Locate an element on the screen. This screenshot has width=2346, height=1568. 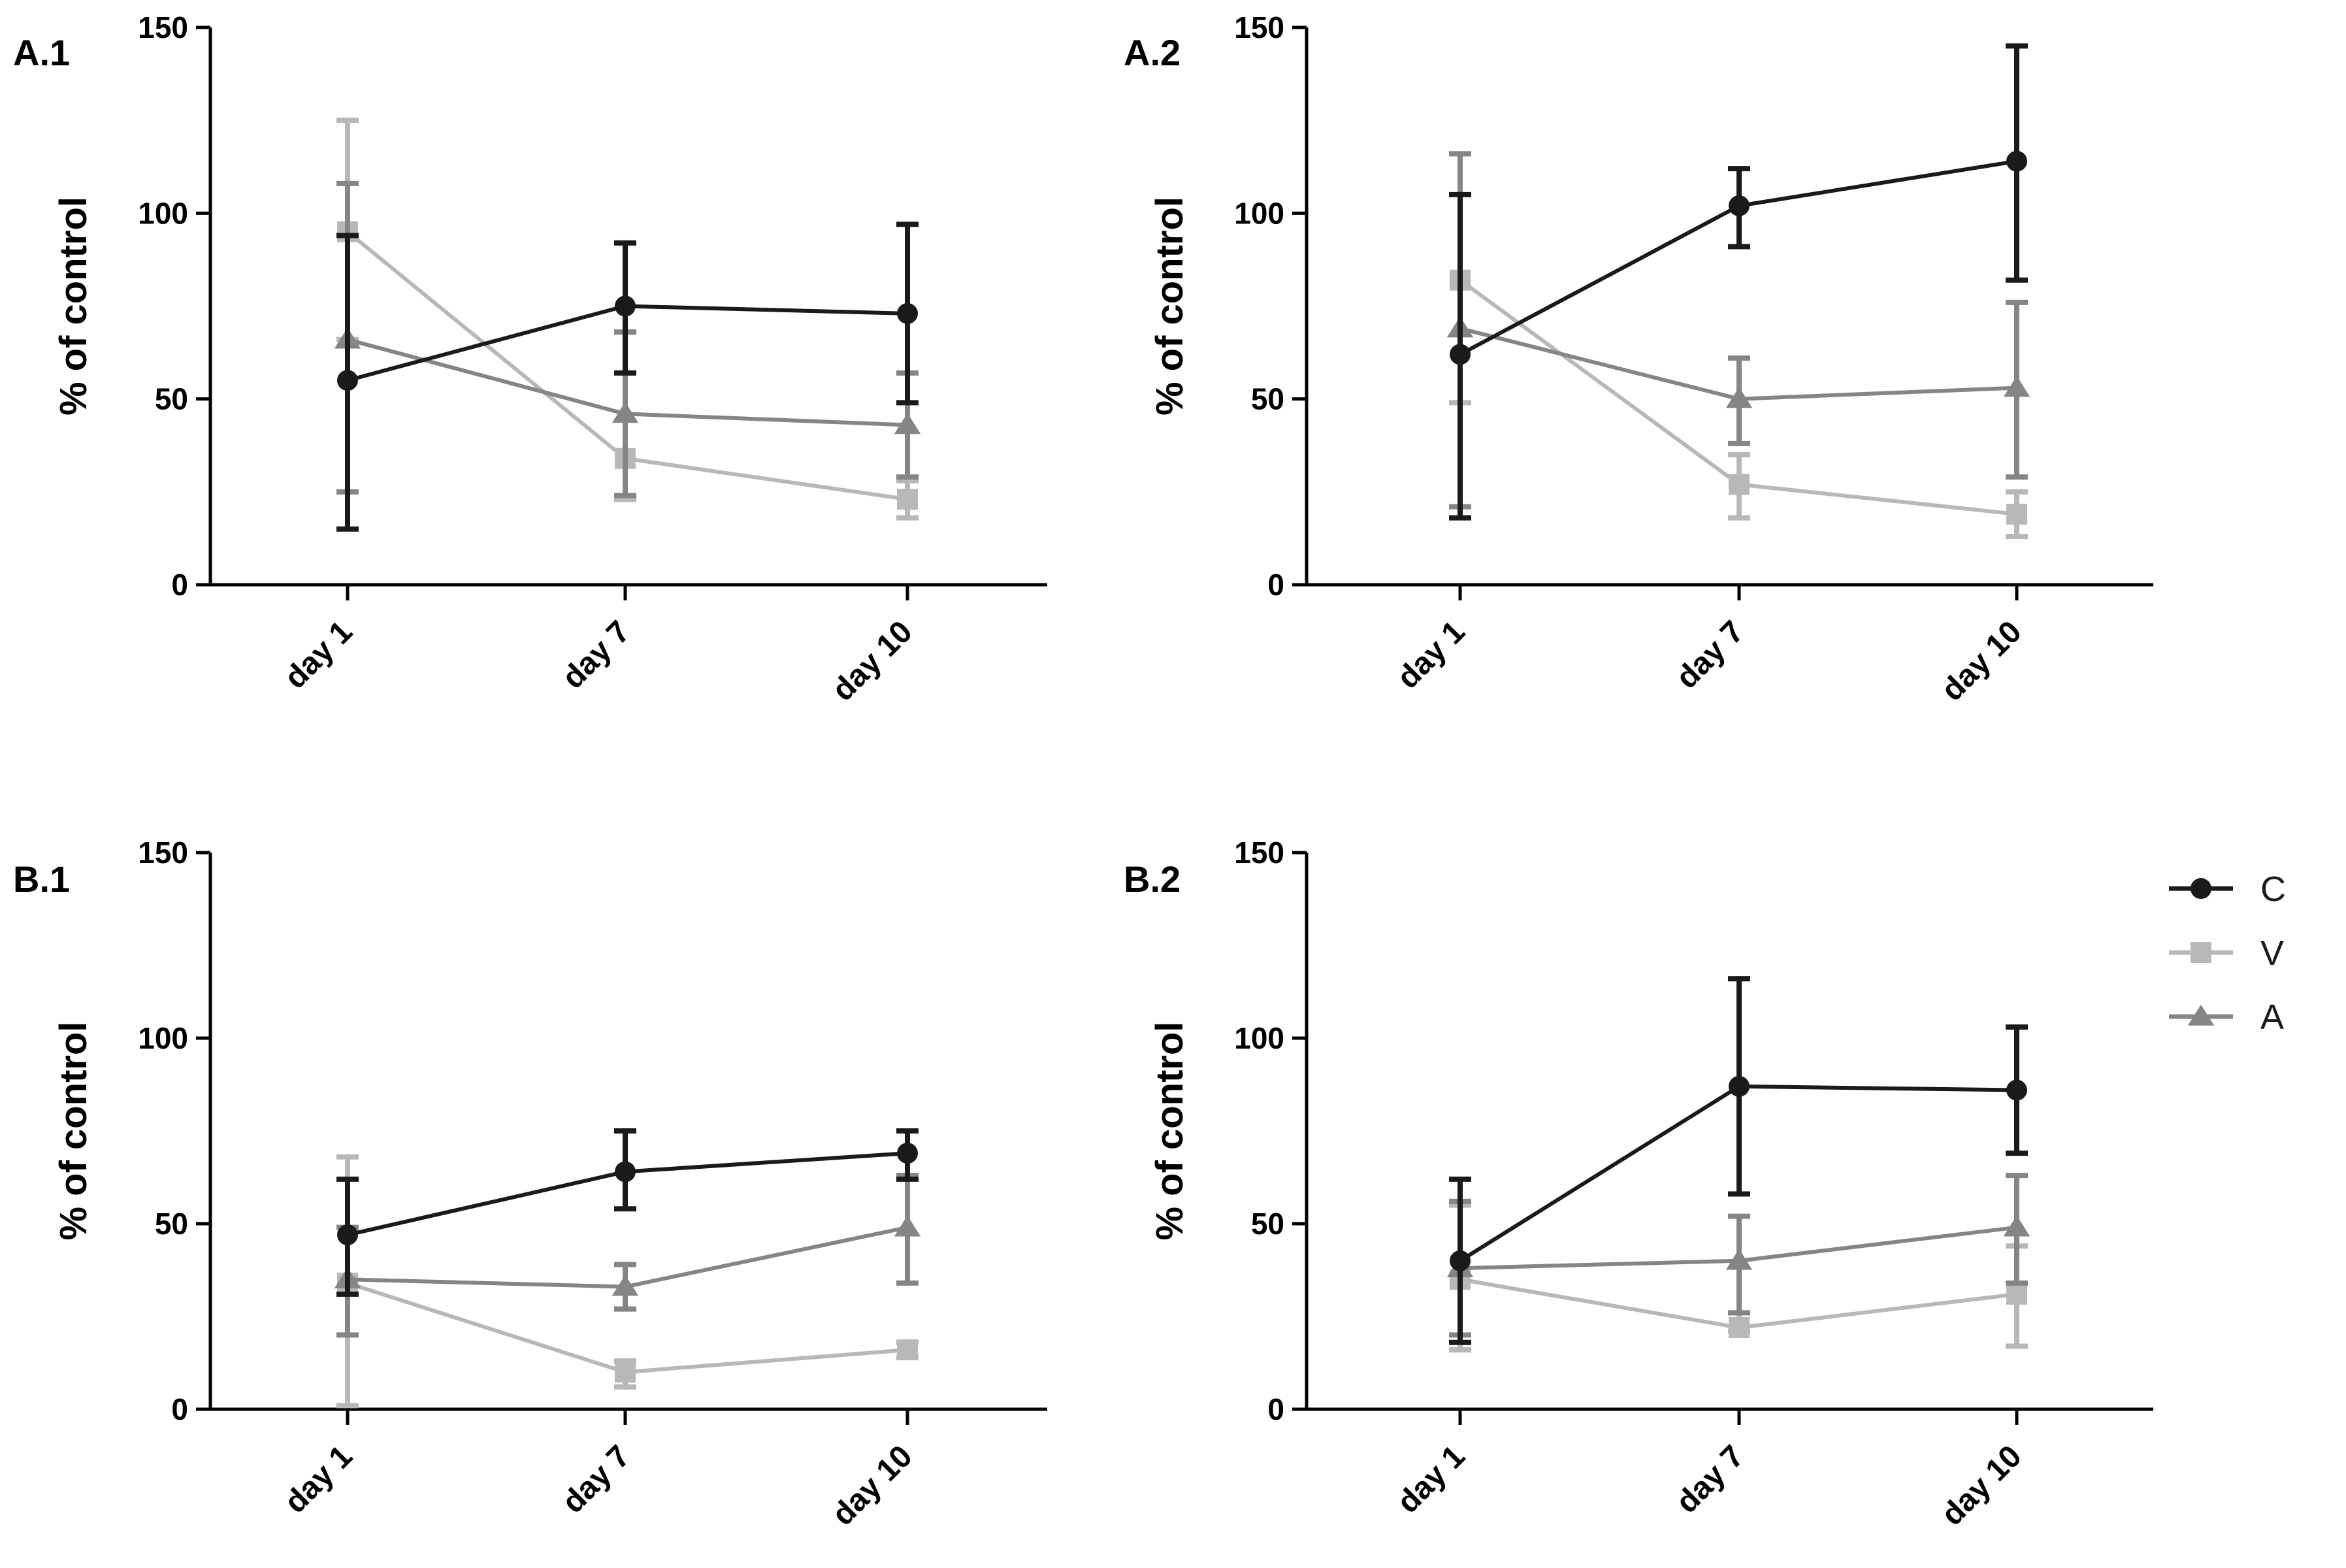
panel-label: B.2 is located at coordinates (1152, 879).